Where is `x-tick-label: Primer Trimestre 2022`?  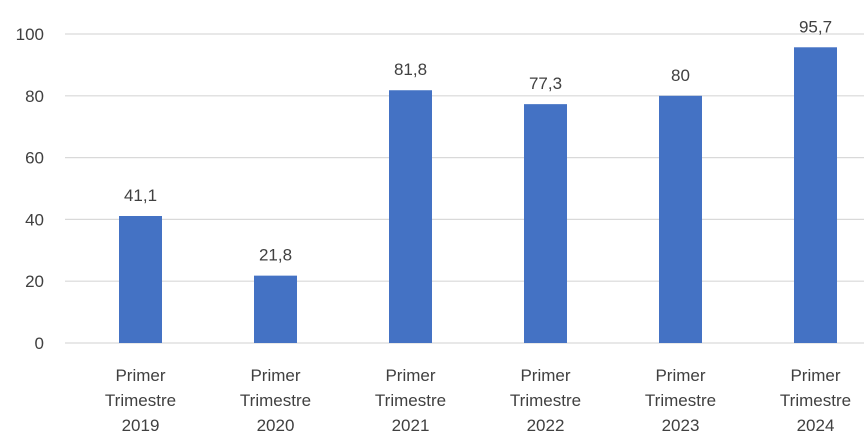
x-tick-label: Primer Trimestre 2022 is located at coordinates (545, 400).